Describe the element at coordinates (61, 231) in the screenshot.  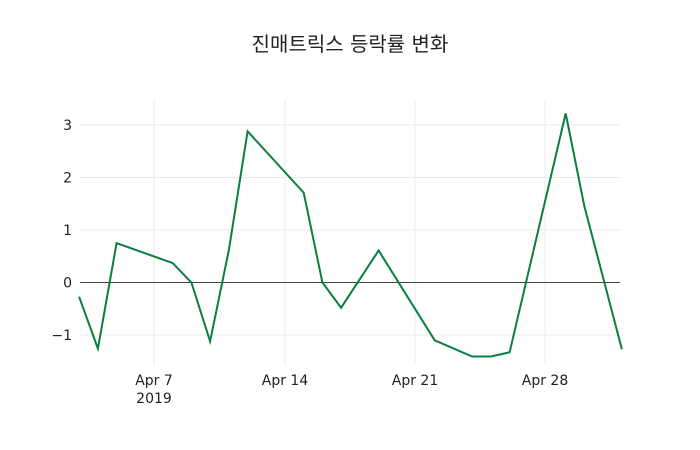
I see `y-axis-ticks: 3 2 1 0 −1` at that location.